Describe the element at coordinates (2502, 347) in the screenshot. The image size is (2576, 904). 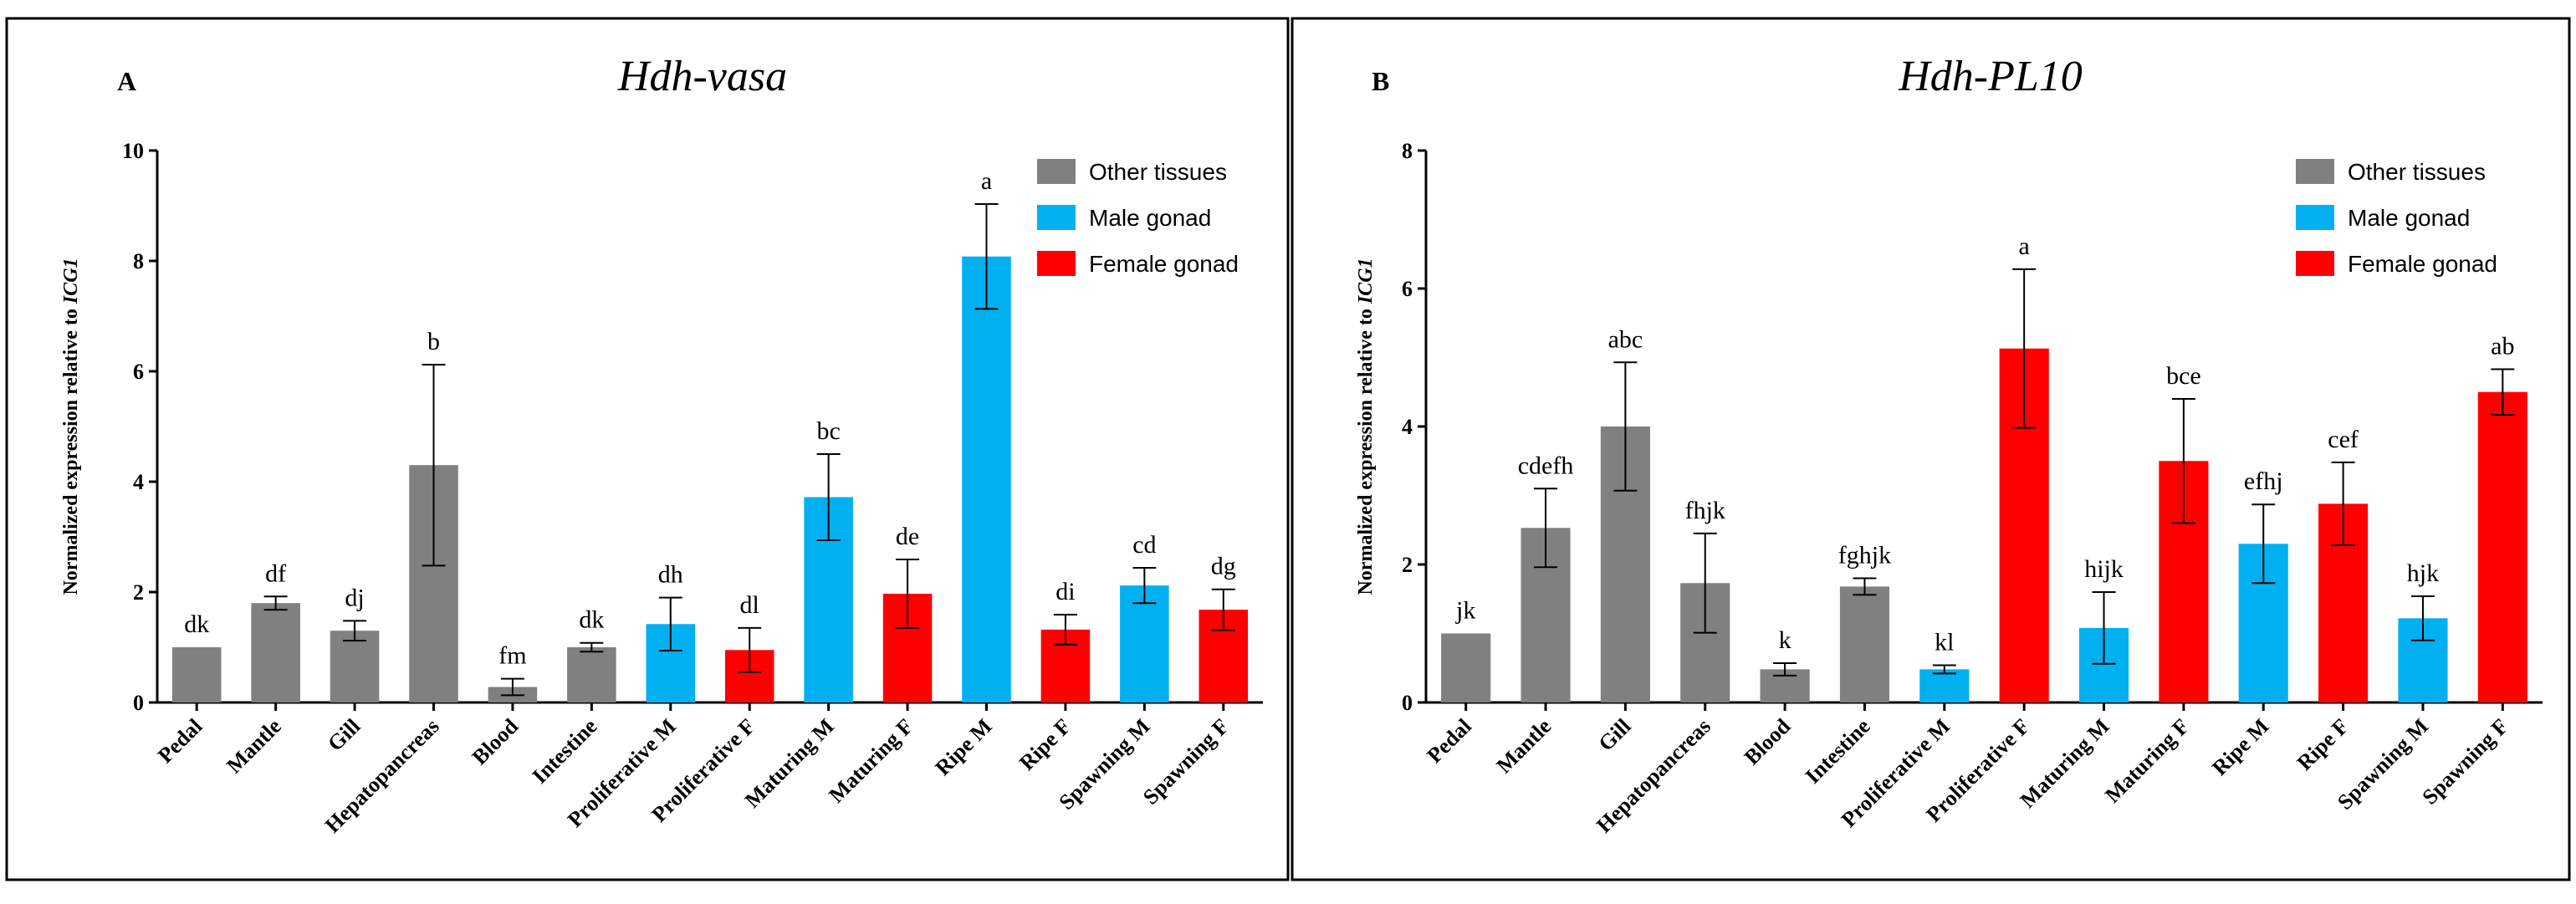
I see `significance-label: ab` at that location.